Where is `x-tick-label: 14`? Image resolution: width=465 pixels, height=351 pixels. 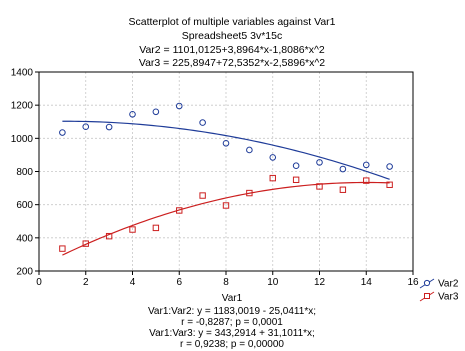 x-tick-label: 14 is located at coordinates (367, 282).